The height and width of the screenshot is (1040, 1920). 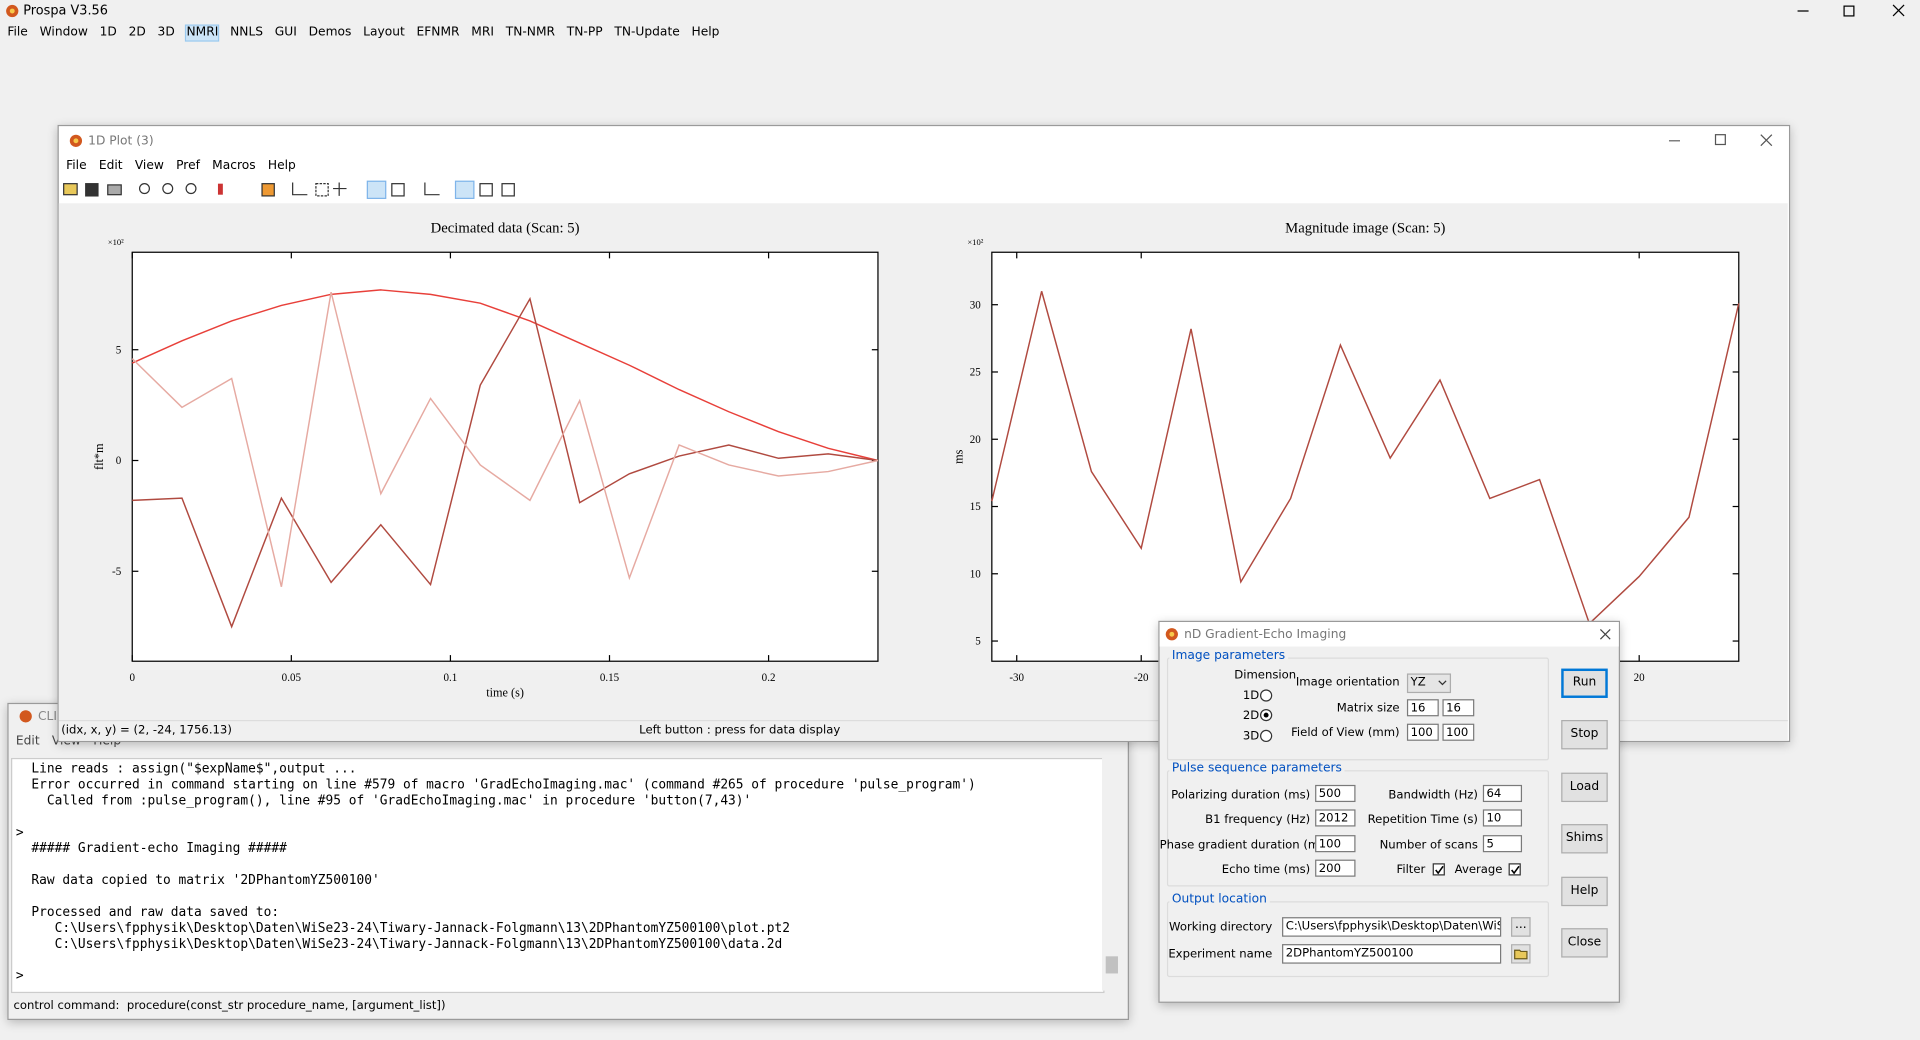 What do you see at coordinates (1266, 715) in the screenshot?
I see `radio-checked` at bounding box center [1266, 715].